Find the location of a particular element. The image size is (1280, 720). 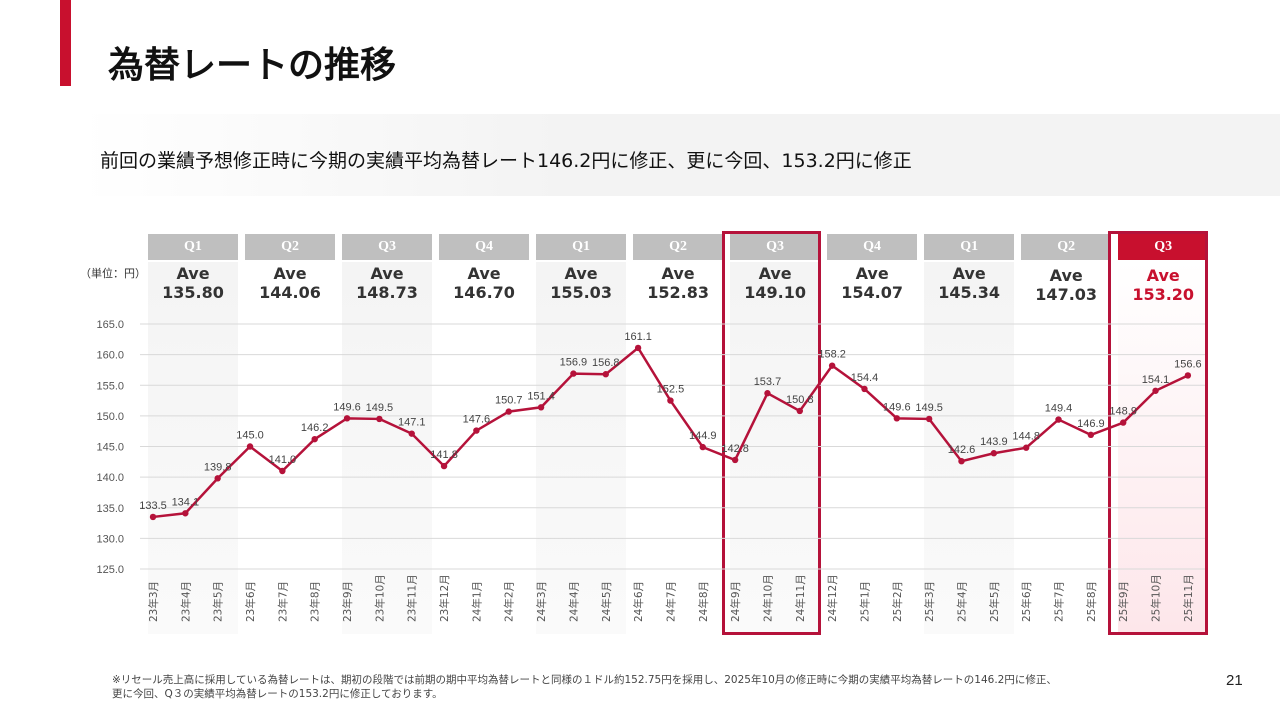

data-label: 150.7 is located at coordinates (509, 401).